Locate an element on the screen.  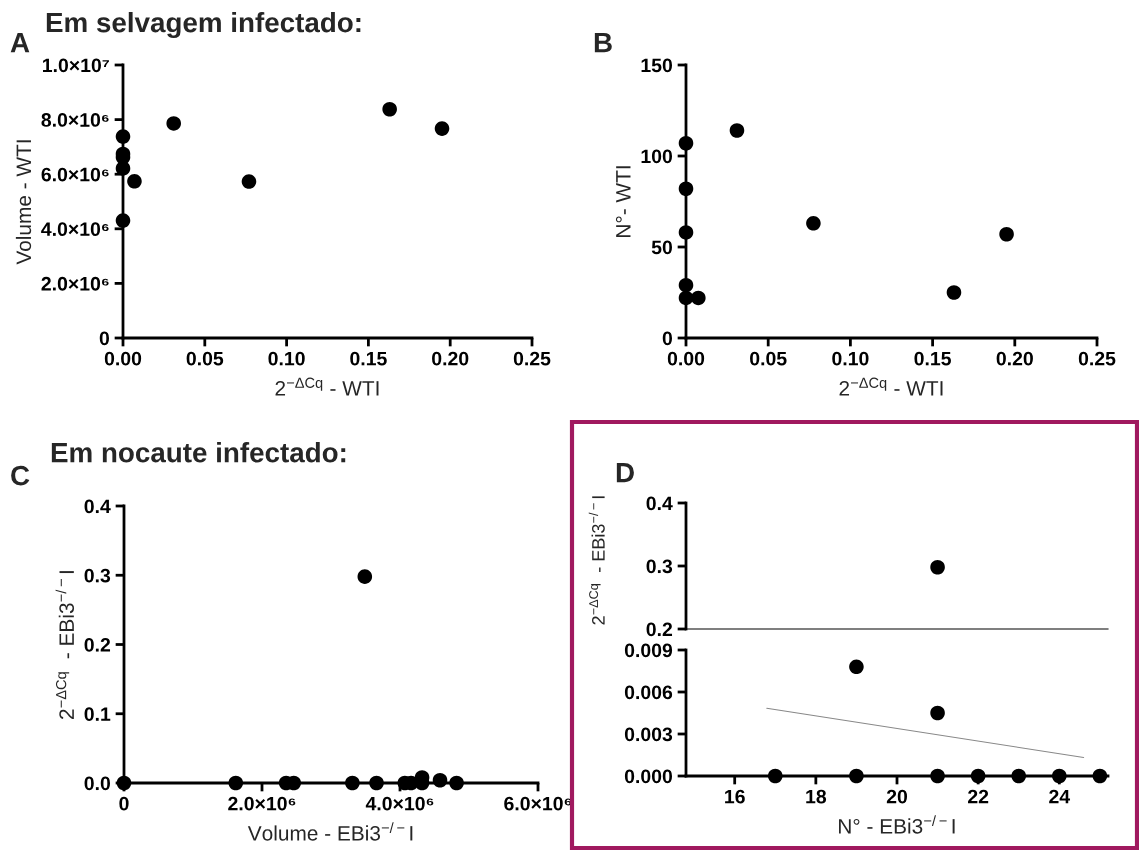
y-axis-title: Volume - WTI is located at coordinates (23, 202).